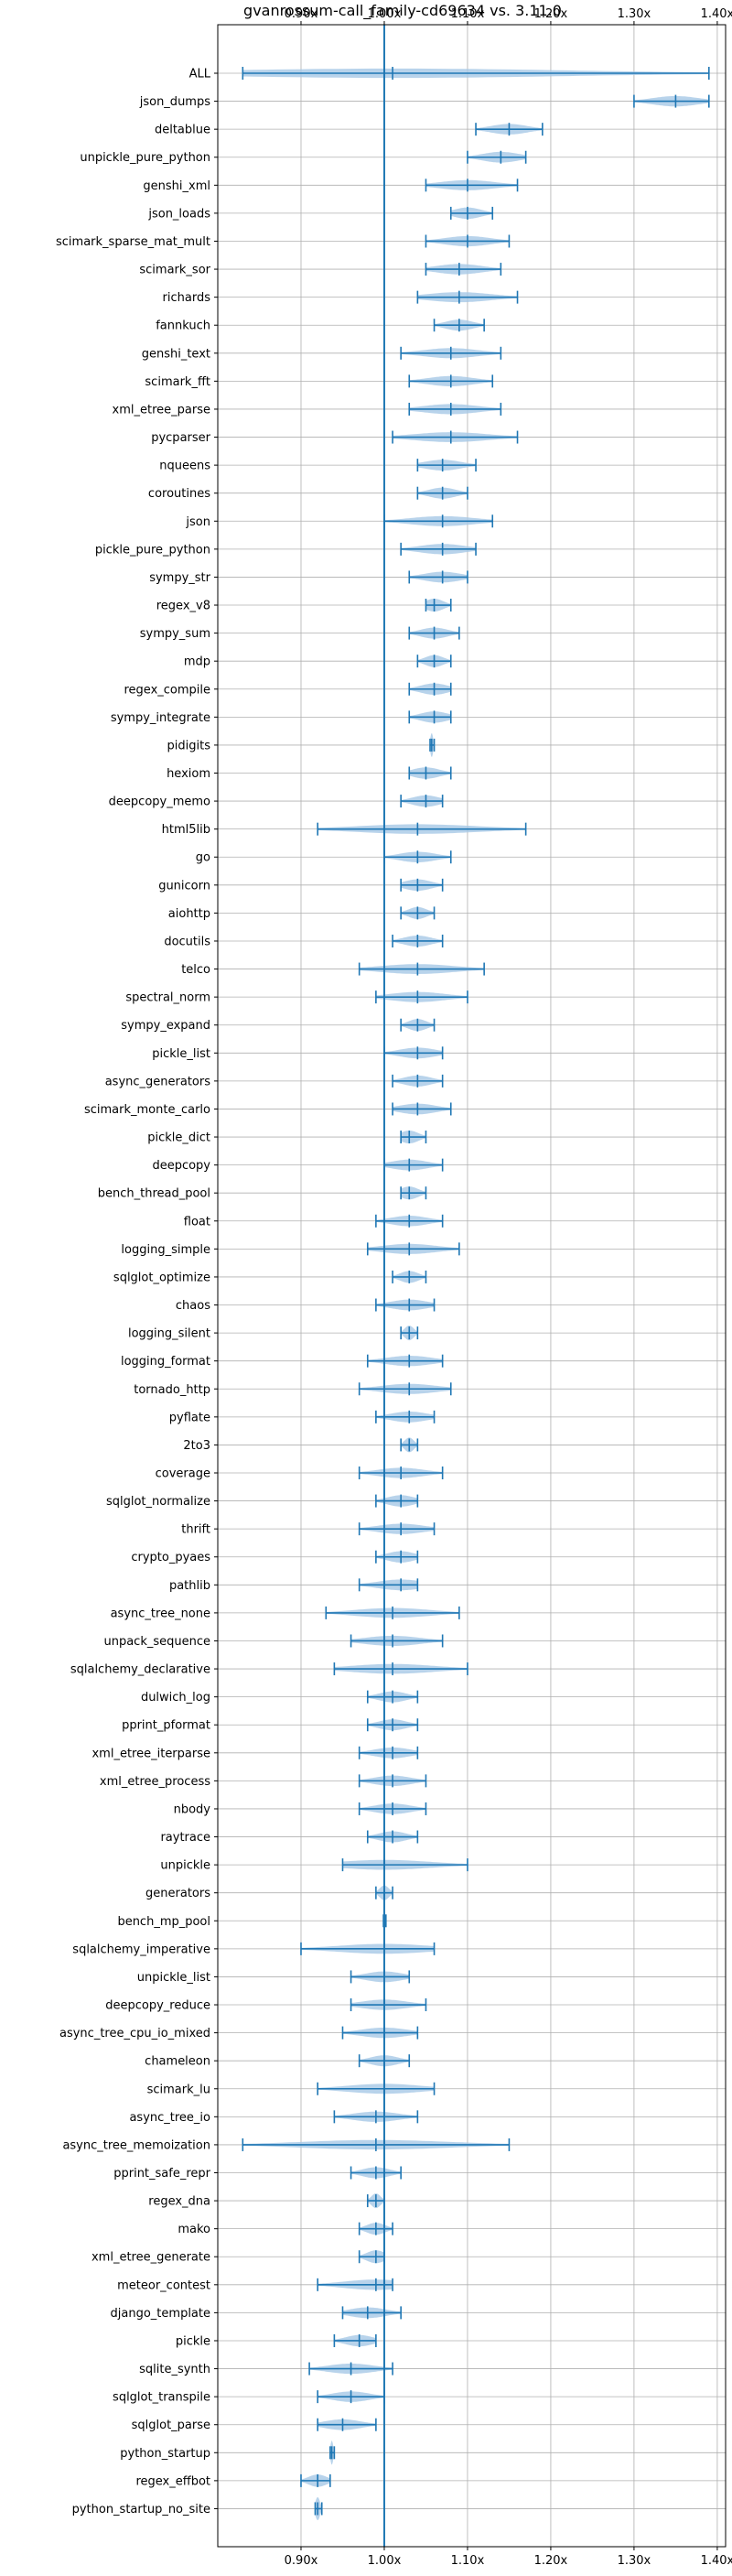  What do you see at coordinates (166, 1726) in the screenshot?
I see `category-label: pprint_pformat` at bounding box center [166, 1726].